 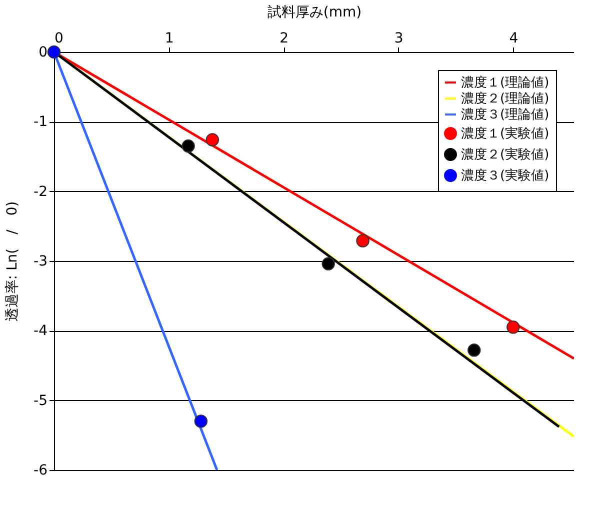 What do you see at coordinates (284, 38) in the screenshot?
I see `x-tick-label: 2` at bounding box center [284, 38].